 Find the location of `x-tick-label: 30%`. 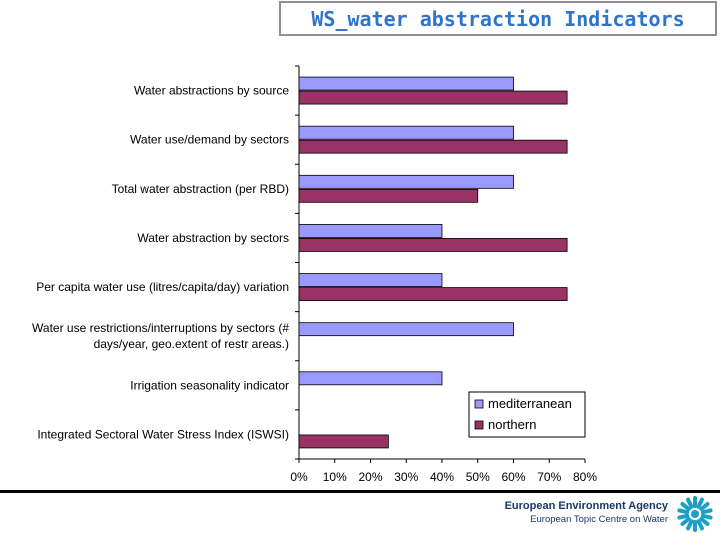

x-tick-label: 30% is located at coordinates (406, 477).